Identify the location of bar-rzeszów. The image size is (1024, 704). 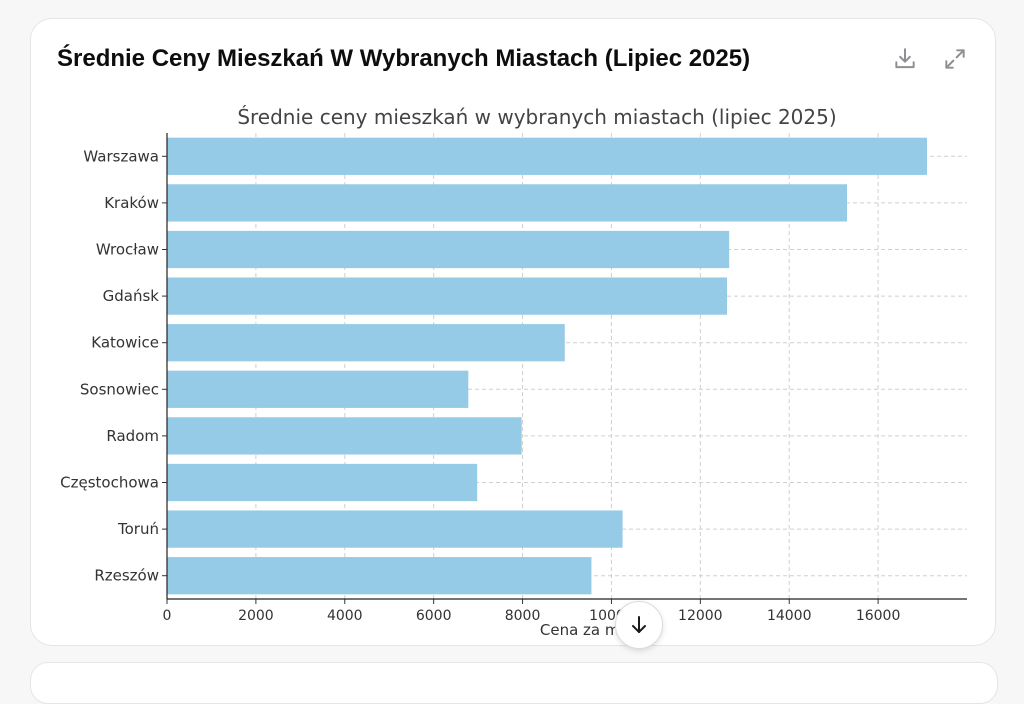
(379, 576).